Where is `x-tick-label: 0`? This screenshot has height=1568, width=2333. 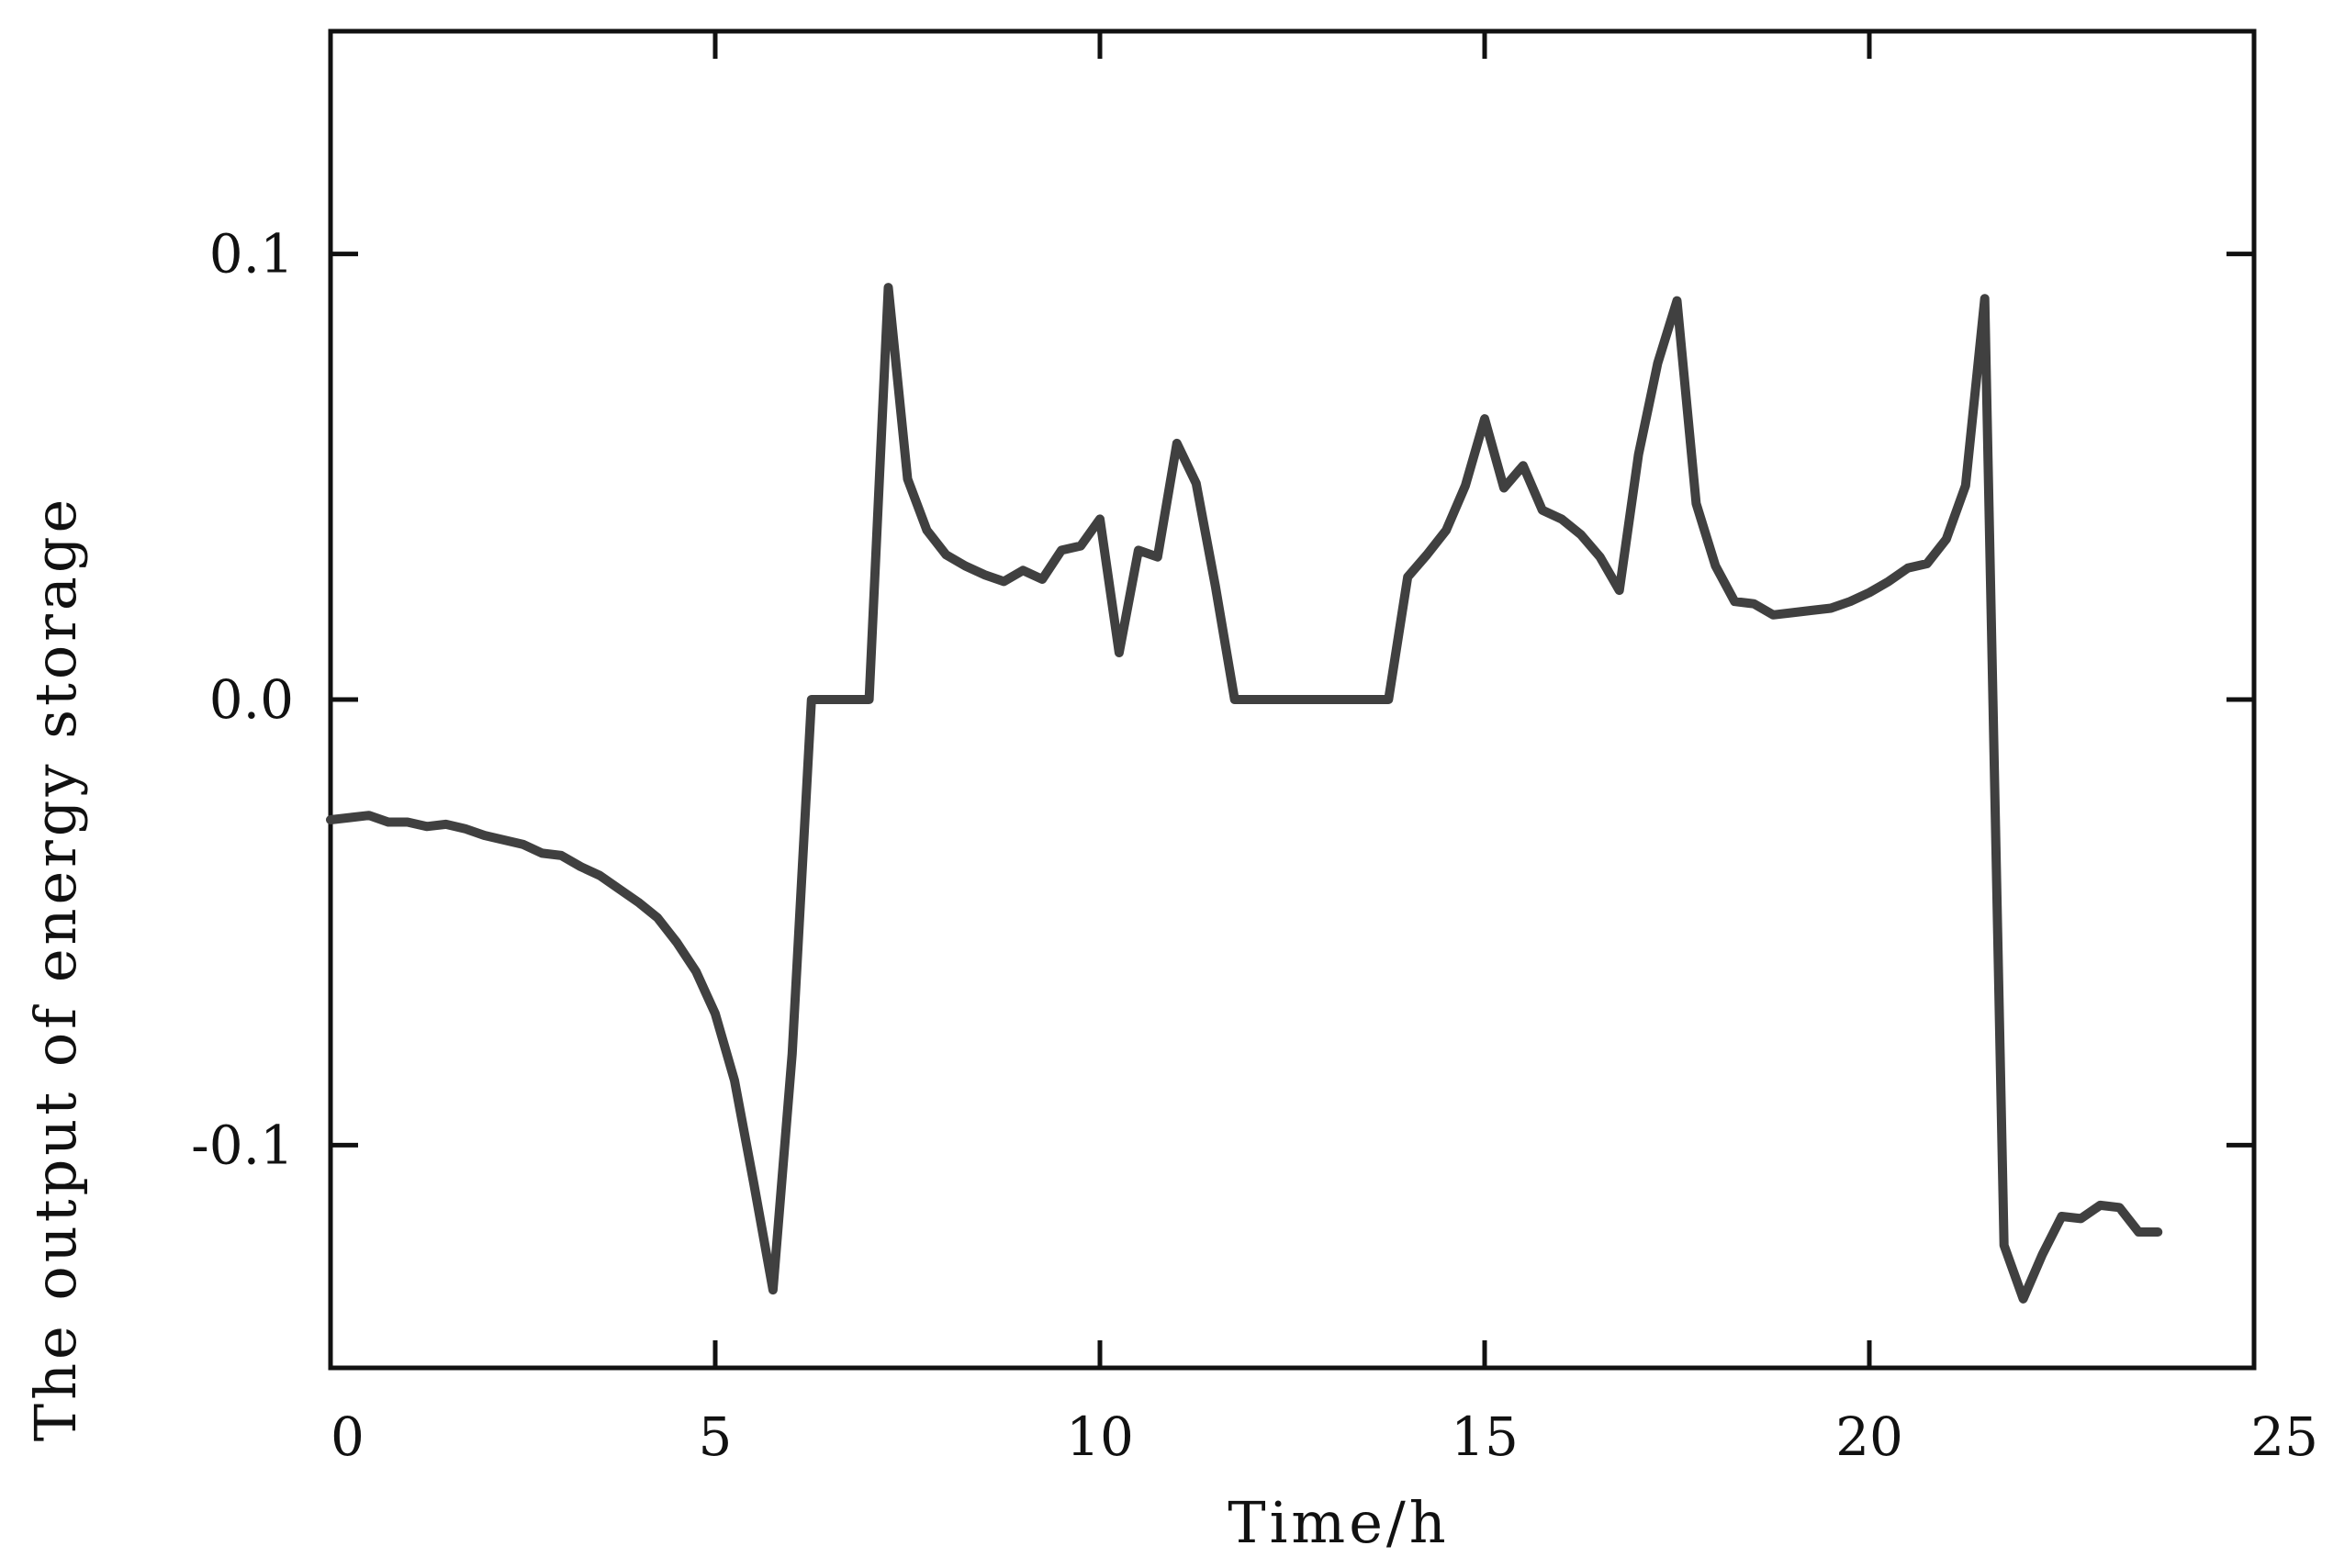 x-tick-label: 0 is located at coordinates (348, 1437).